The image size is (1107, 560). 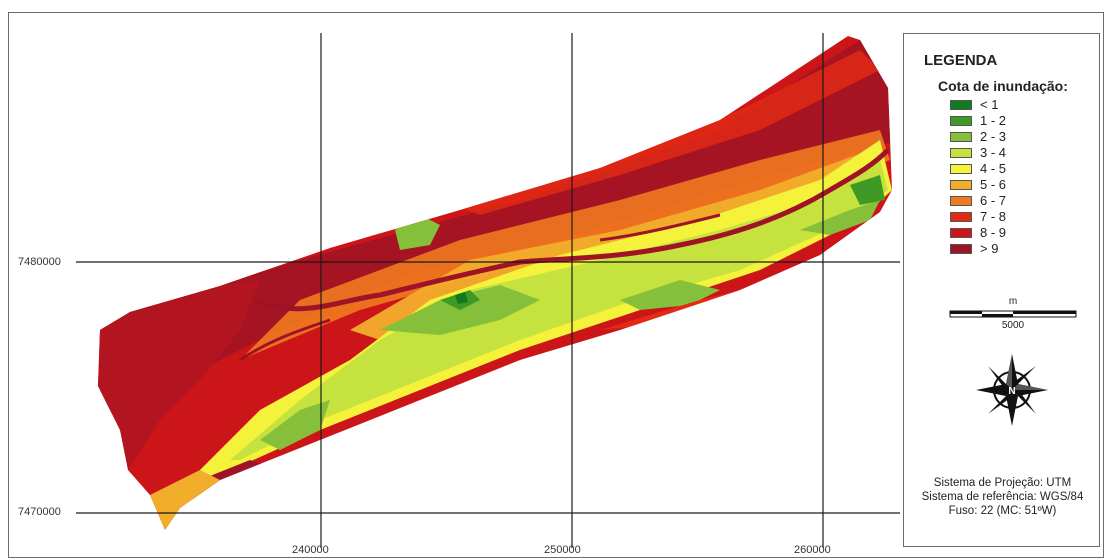 What do you see at coordinates (1013, 325) in the screenshot?
I see `scale-value: 5000` at bounding box center [1013, 325].